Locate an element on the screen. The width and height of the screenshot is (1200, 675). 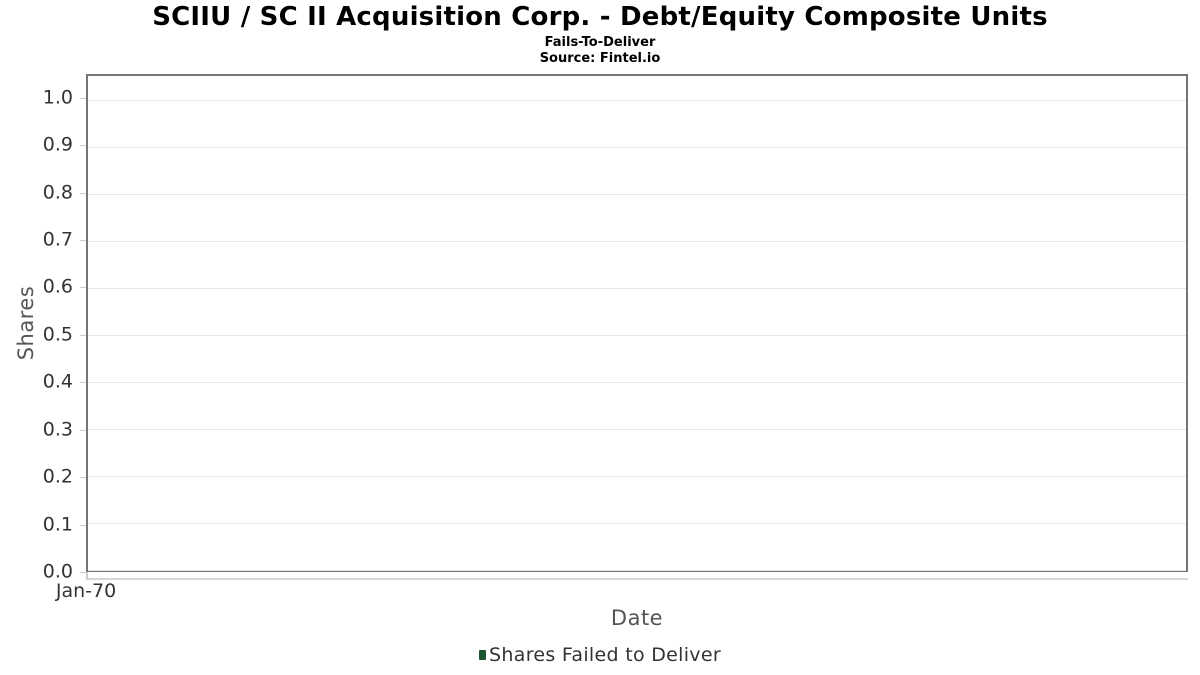
y-axis: 0.0 0.1 0.2 0.3 0.4 0.5 0.6 0.7 0.8 0.9 1.0 is located at coordinates (43, 328).